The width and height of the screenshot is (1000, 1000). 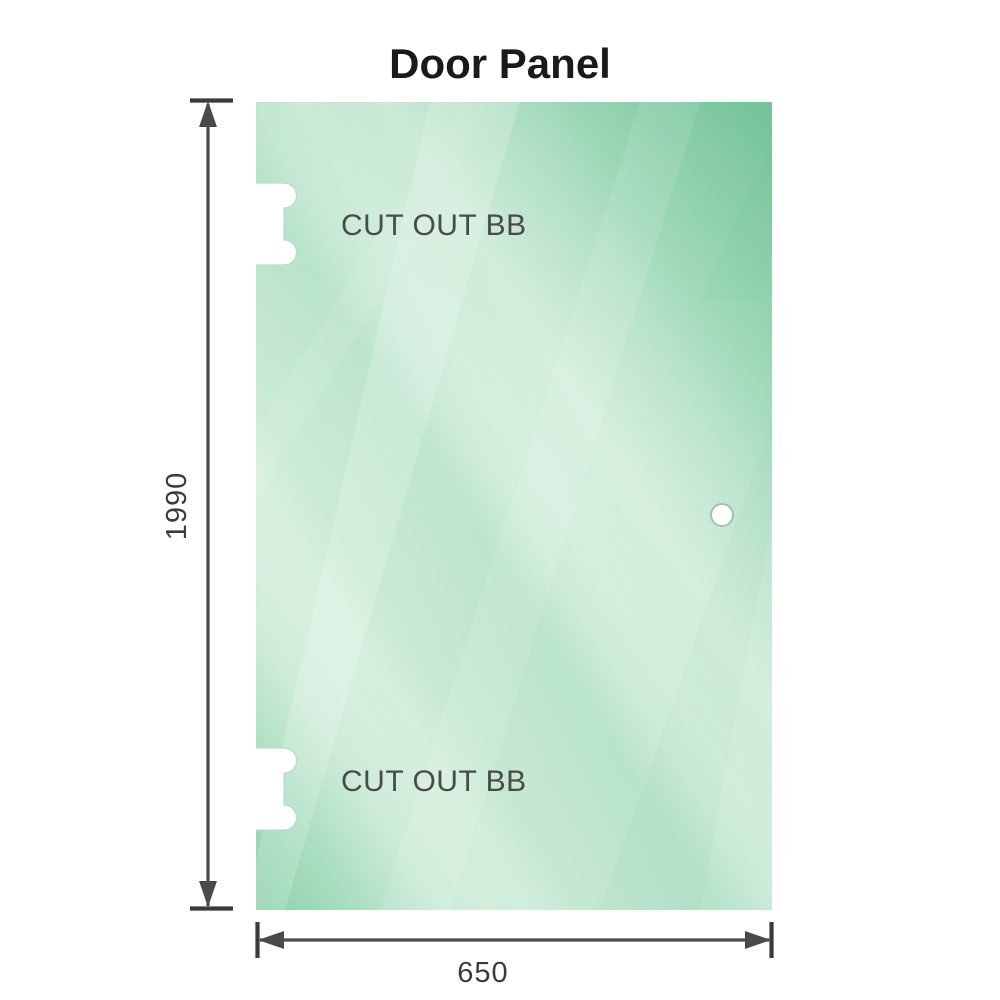 I want to click on page-title: Door Panel, so click(x=500, y=63).